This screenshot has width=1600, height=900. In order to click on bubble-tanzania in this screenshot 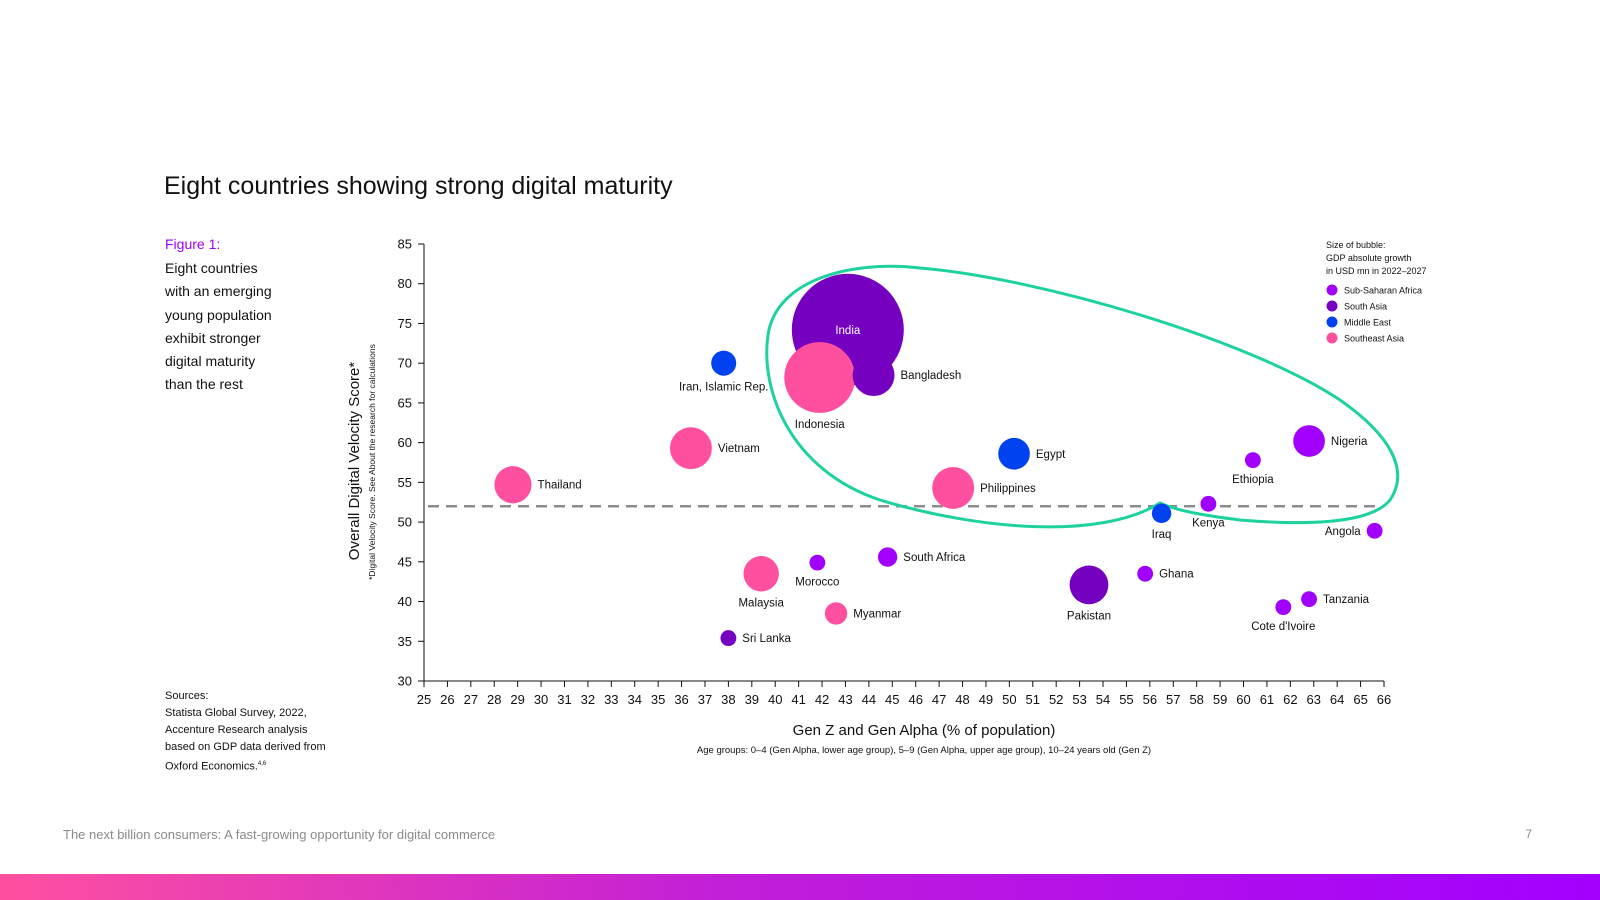, I will do `click(1309, 599)`.